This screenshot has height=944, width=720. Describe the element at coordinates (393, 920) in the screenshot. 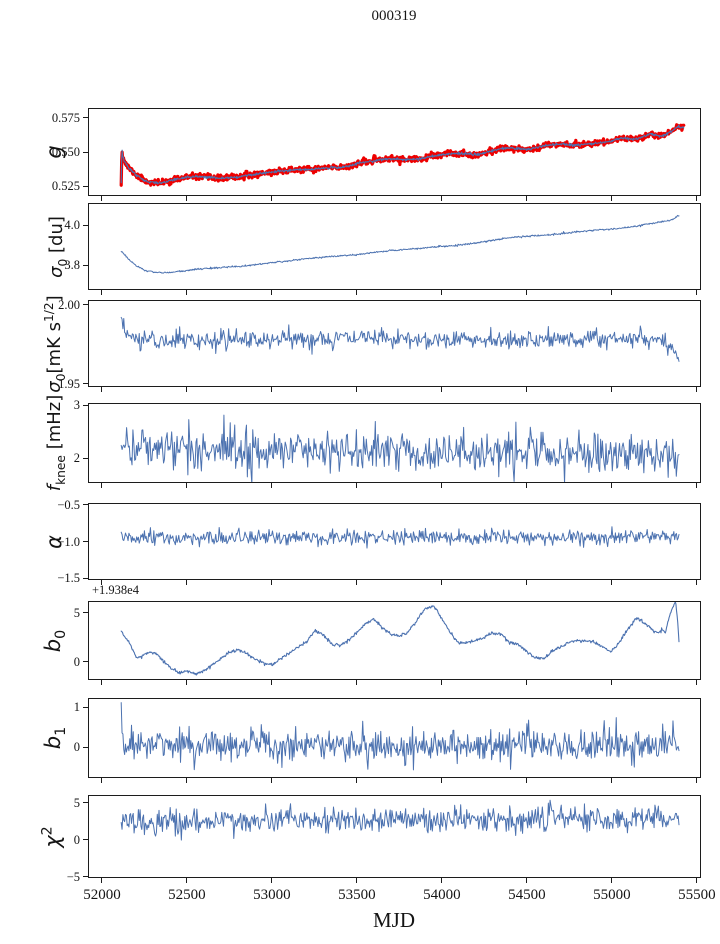

I see `x-axis-title: MJD` at that location.